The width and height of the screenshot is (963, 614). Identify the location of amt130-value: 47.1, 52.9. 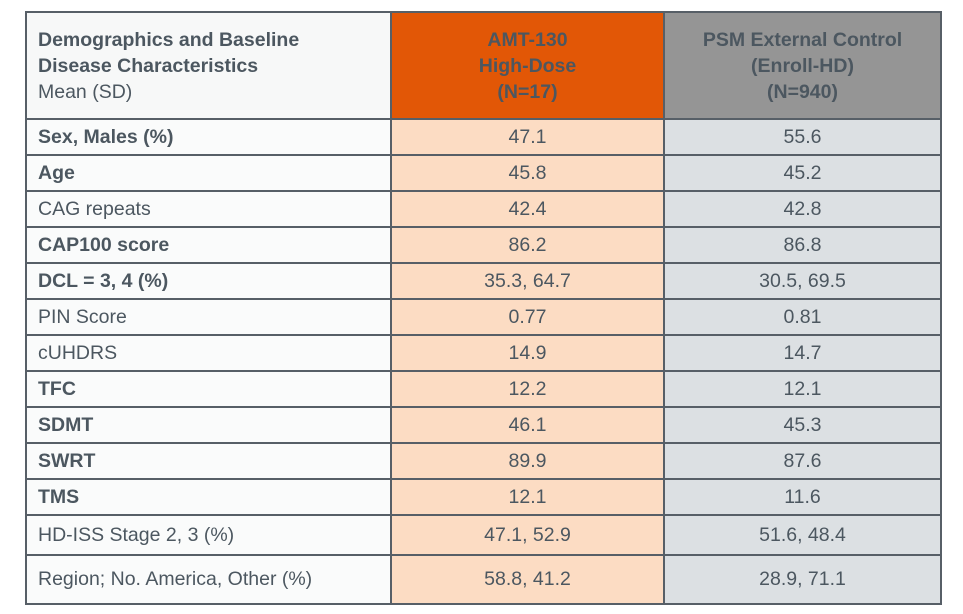
(527, 535).